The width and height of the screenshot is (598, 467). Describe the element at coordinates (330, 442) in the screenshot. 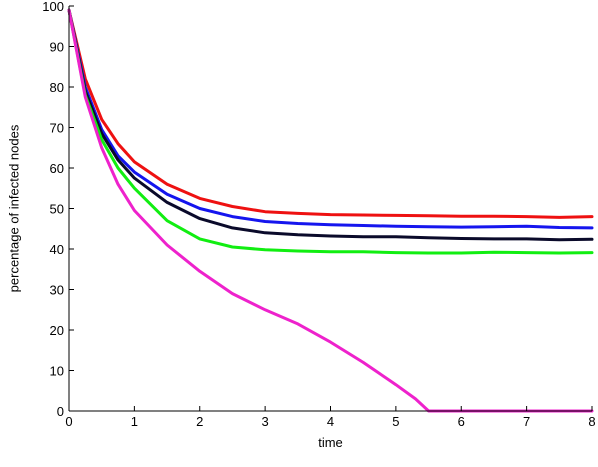

I see `x-axis-label: time` at that location.